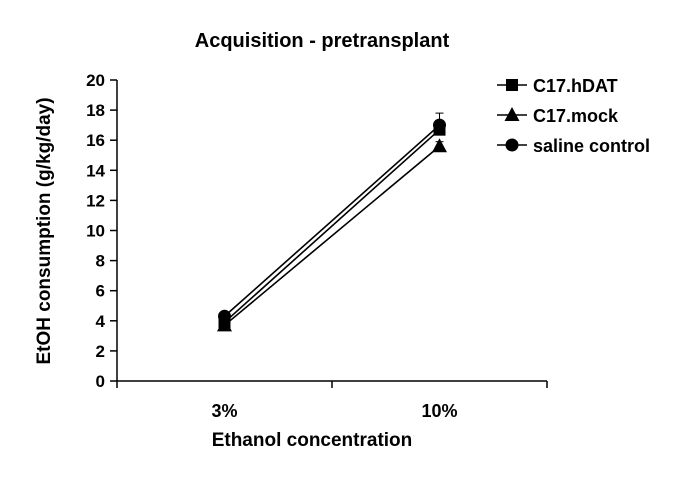  What do you see at coordinates (100, 381) in the screenshot?
I see `y-tick-label: 0` at bounding box center [100, 381].